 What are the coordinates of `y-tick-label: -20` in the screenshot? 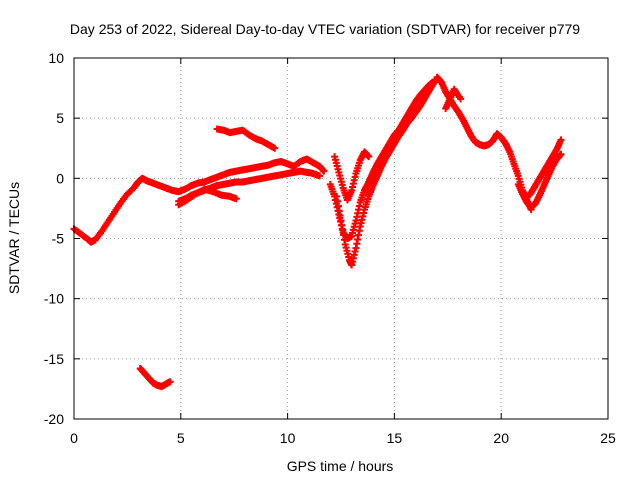 It's located at (54, 419).